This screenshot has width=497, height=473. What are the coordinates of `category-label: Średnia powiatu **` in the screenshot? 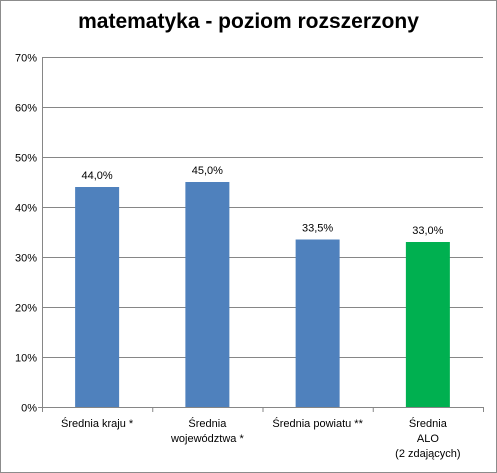 It's located at (317, 423).